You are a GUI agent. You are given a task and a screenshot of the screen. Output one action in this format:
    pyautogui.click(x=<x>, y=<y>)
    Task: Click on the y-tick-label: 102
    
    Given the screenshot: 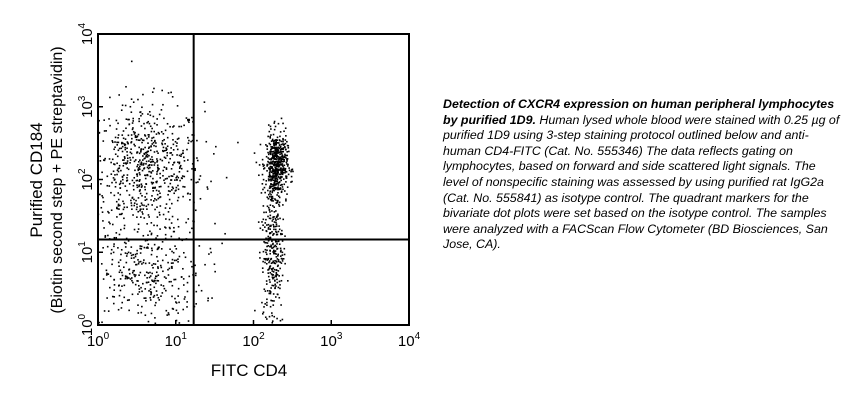 What is the action you would take?
    pyautogui.click(x=86, y=179)
    